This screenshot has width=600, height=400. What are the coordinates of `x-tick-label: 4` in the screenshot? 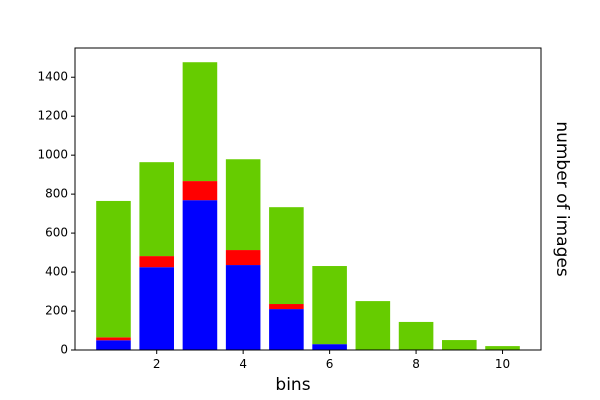 It's located at (243, 364).